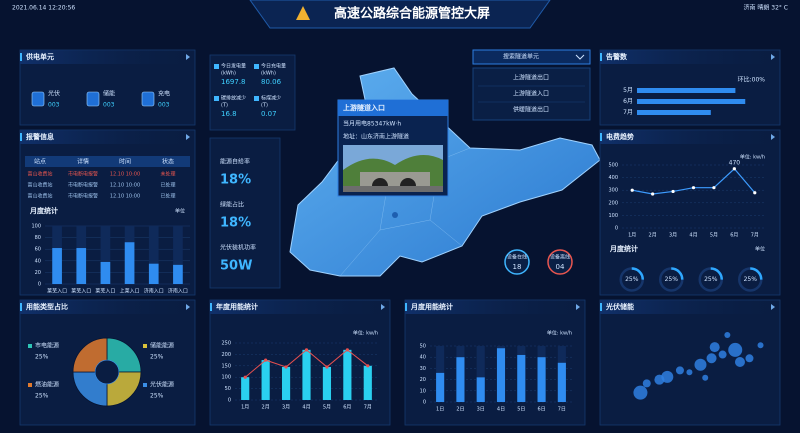 This screenshot has width=800, height=433. What do you see at coordinates (43, 8) in the screenshot?
I see `datetime: 2021.06.14 12:20:56` at bounding box center [43, 8].